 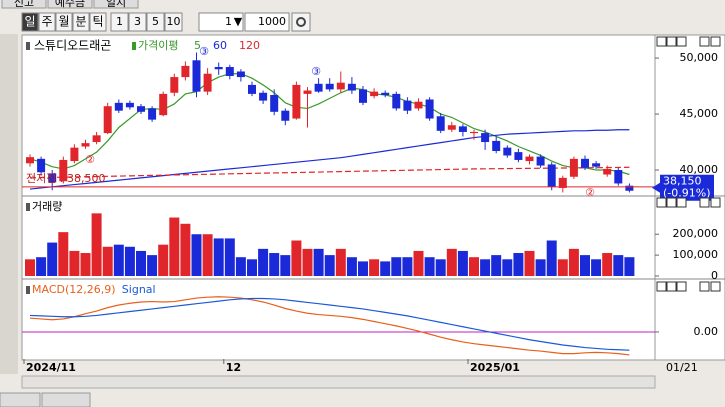 I want to click on indicator-line, so click(x=329, y=324).